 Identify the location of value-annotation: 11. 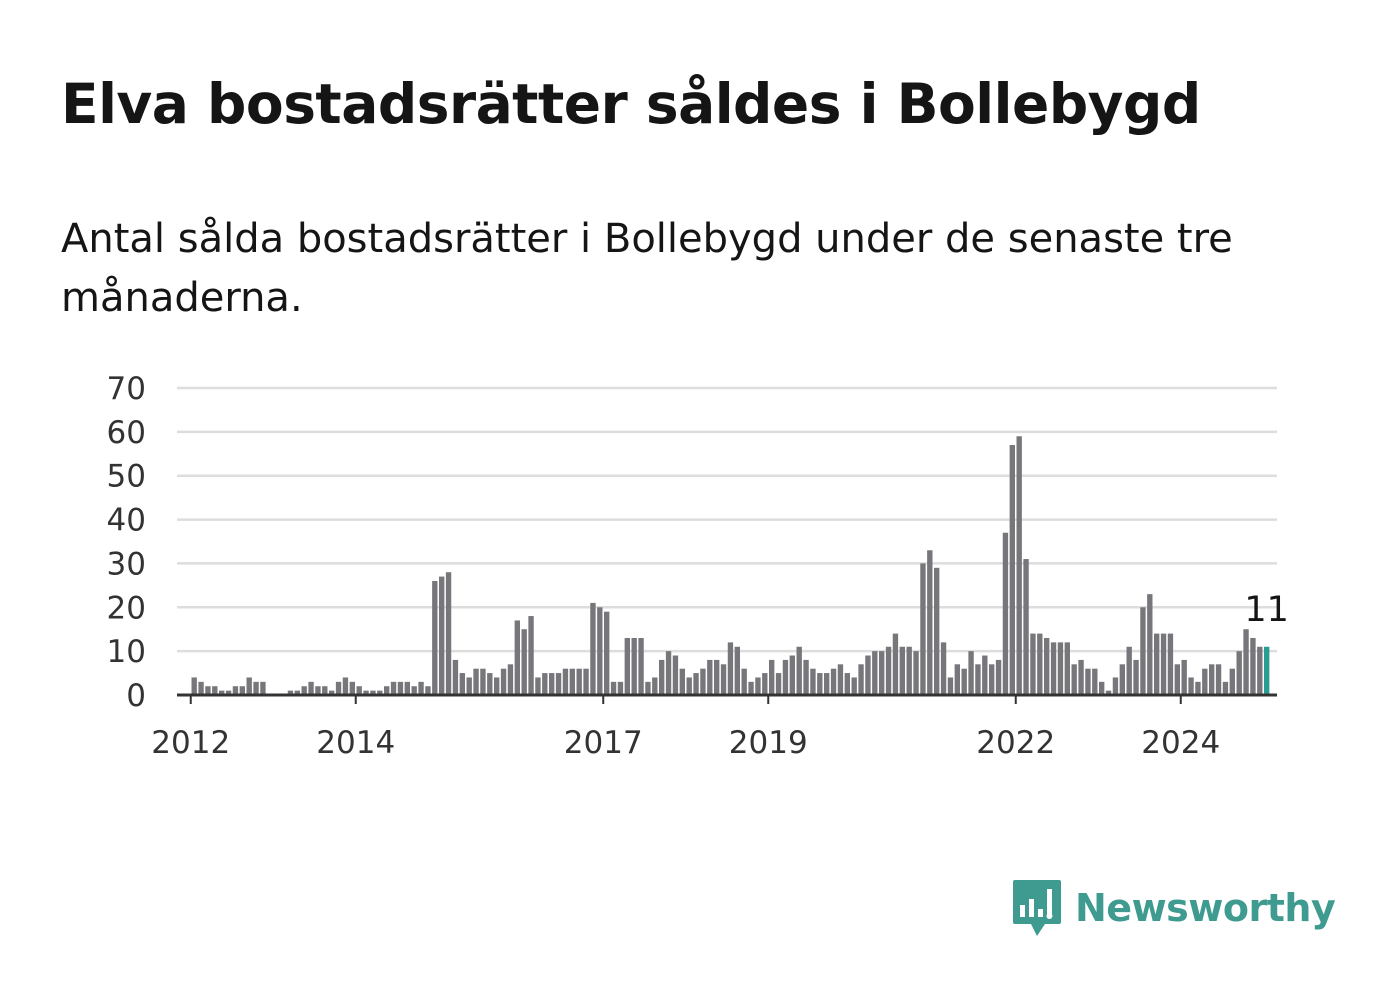
(1266, 610).